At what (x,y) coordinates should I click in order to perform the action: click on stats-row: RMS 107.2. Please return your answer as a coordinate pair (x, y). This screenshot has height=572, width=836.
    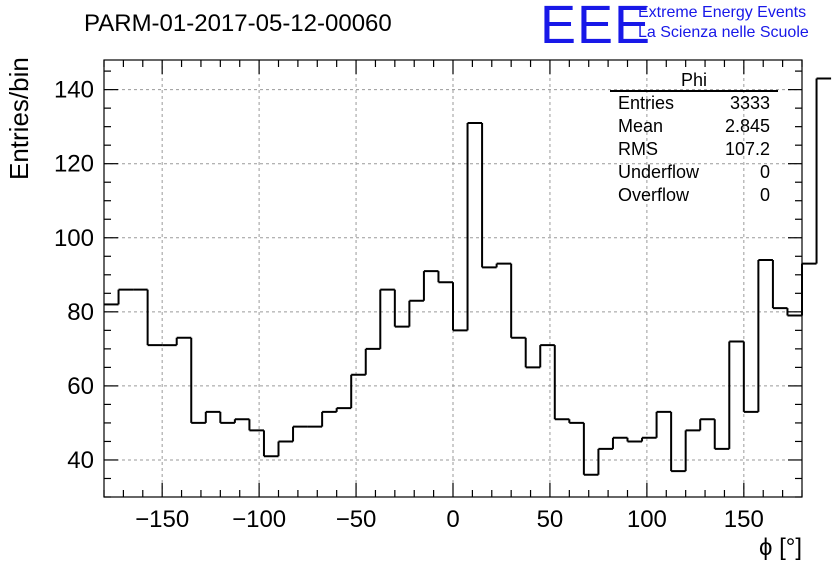
    Looking at the image, I should click on (694, 149).